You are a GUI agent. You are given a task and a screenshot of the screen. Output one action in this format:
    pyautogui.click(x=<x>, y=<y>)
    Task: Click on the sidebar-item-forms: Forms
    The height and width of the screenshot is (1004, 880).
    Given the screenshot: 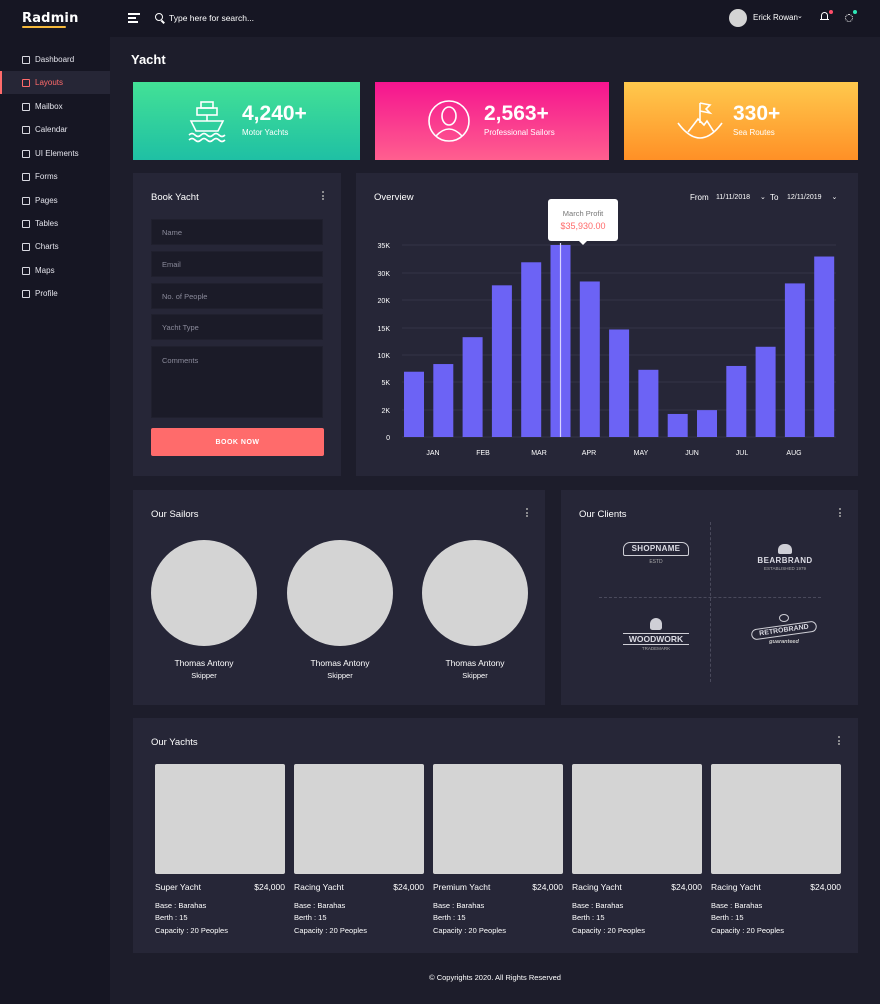 What is the action you would take?
    pyautogui.click(x=55, y=176)
    